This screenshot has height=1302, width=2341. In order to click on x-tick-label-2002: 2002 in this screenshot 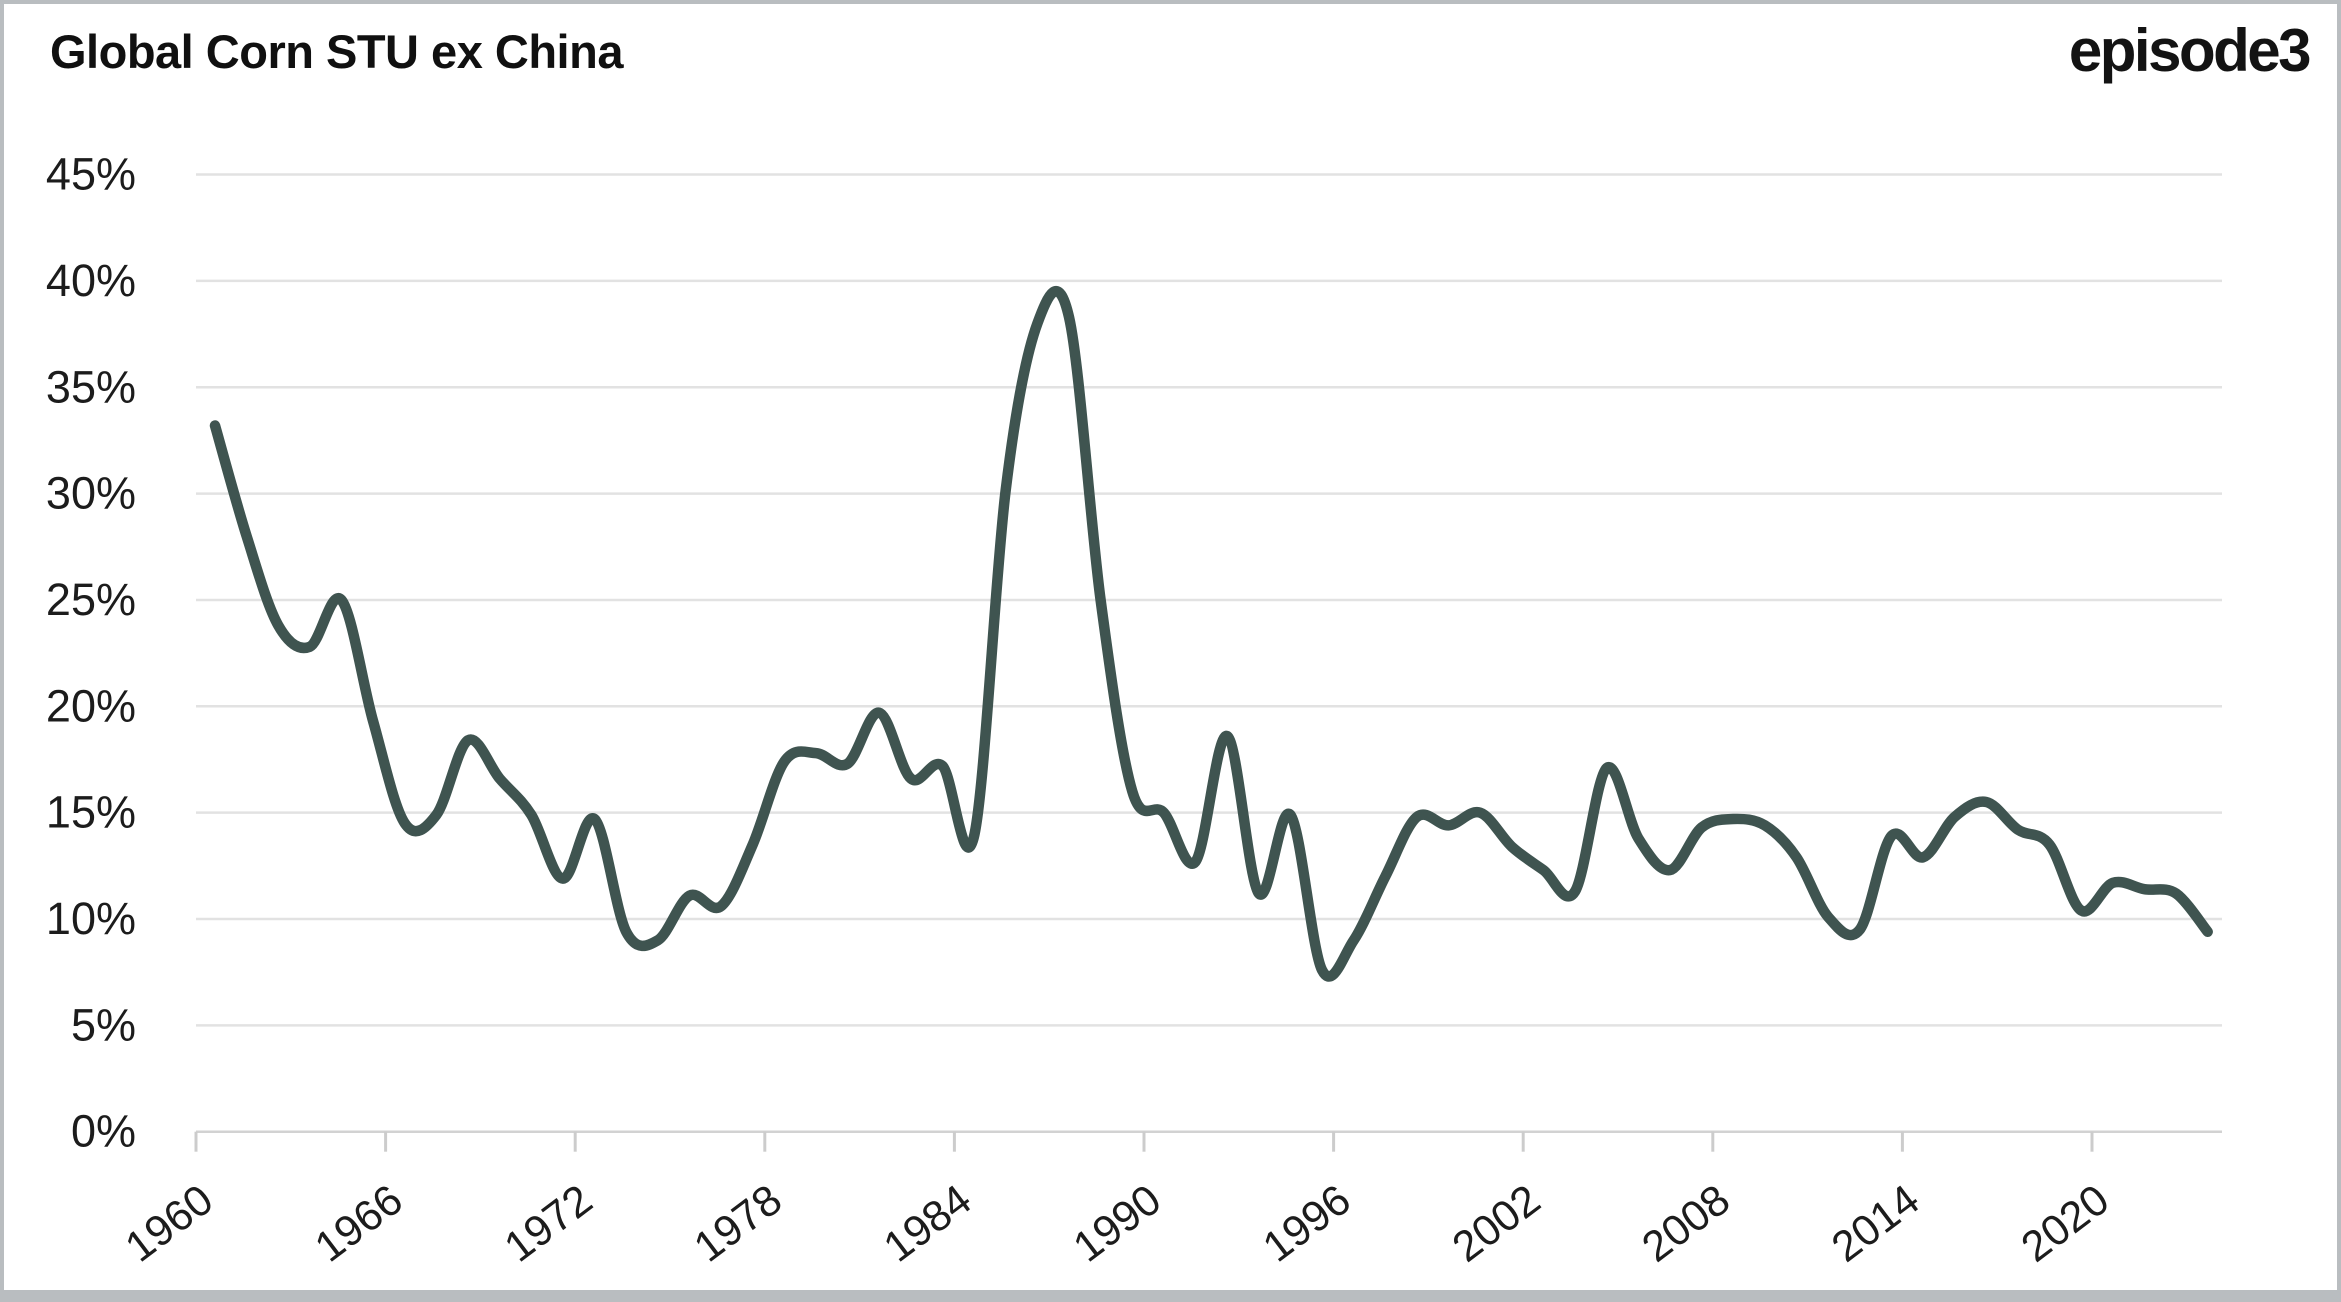, I will do `click(1496, 1224)`.